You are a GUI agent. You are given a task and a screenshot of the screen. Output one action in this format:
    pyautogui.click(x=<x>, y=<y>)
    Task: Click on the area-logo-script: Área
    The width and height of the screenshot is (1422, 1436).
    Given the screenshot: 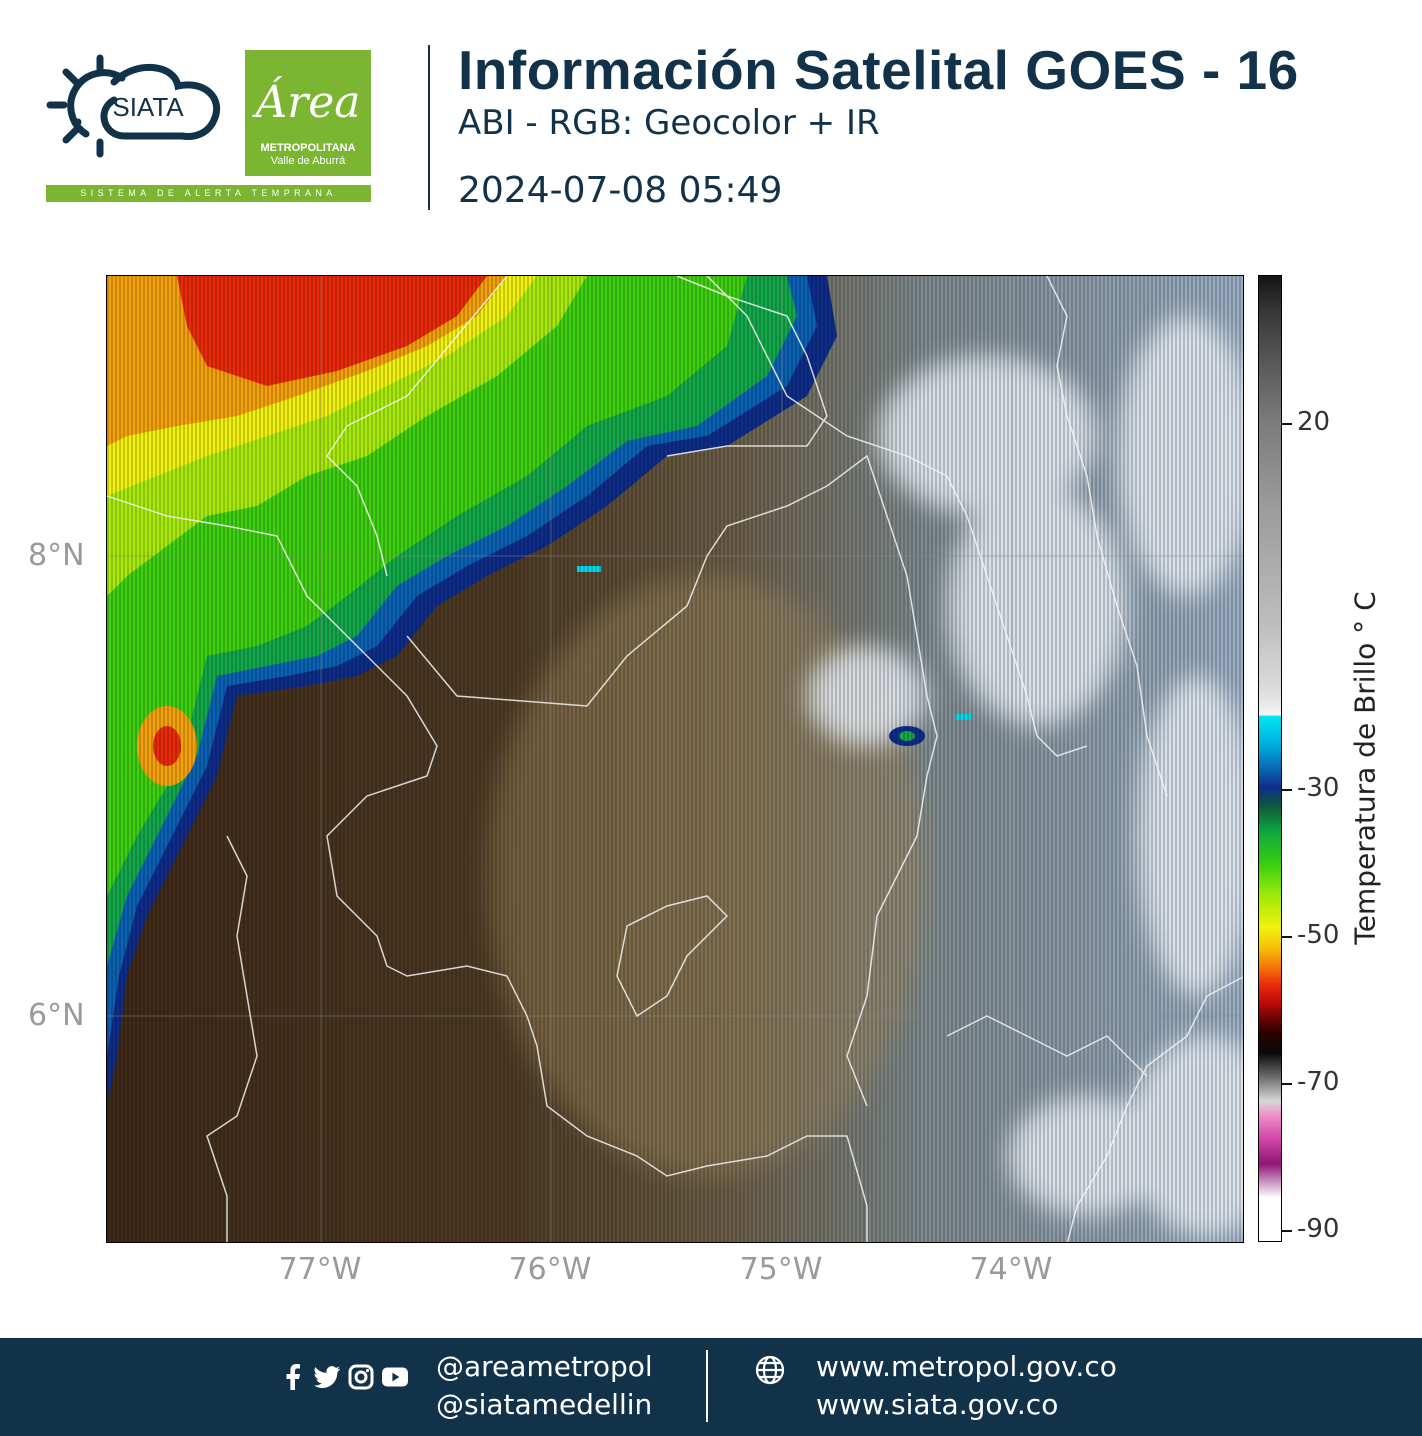 What is the action you would take?
    pyautogui.click(x=308, y=102)
    